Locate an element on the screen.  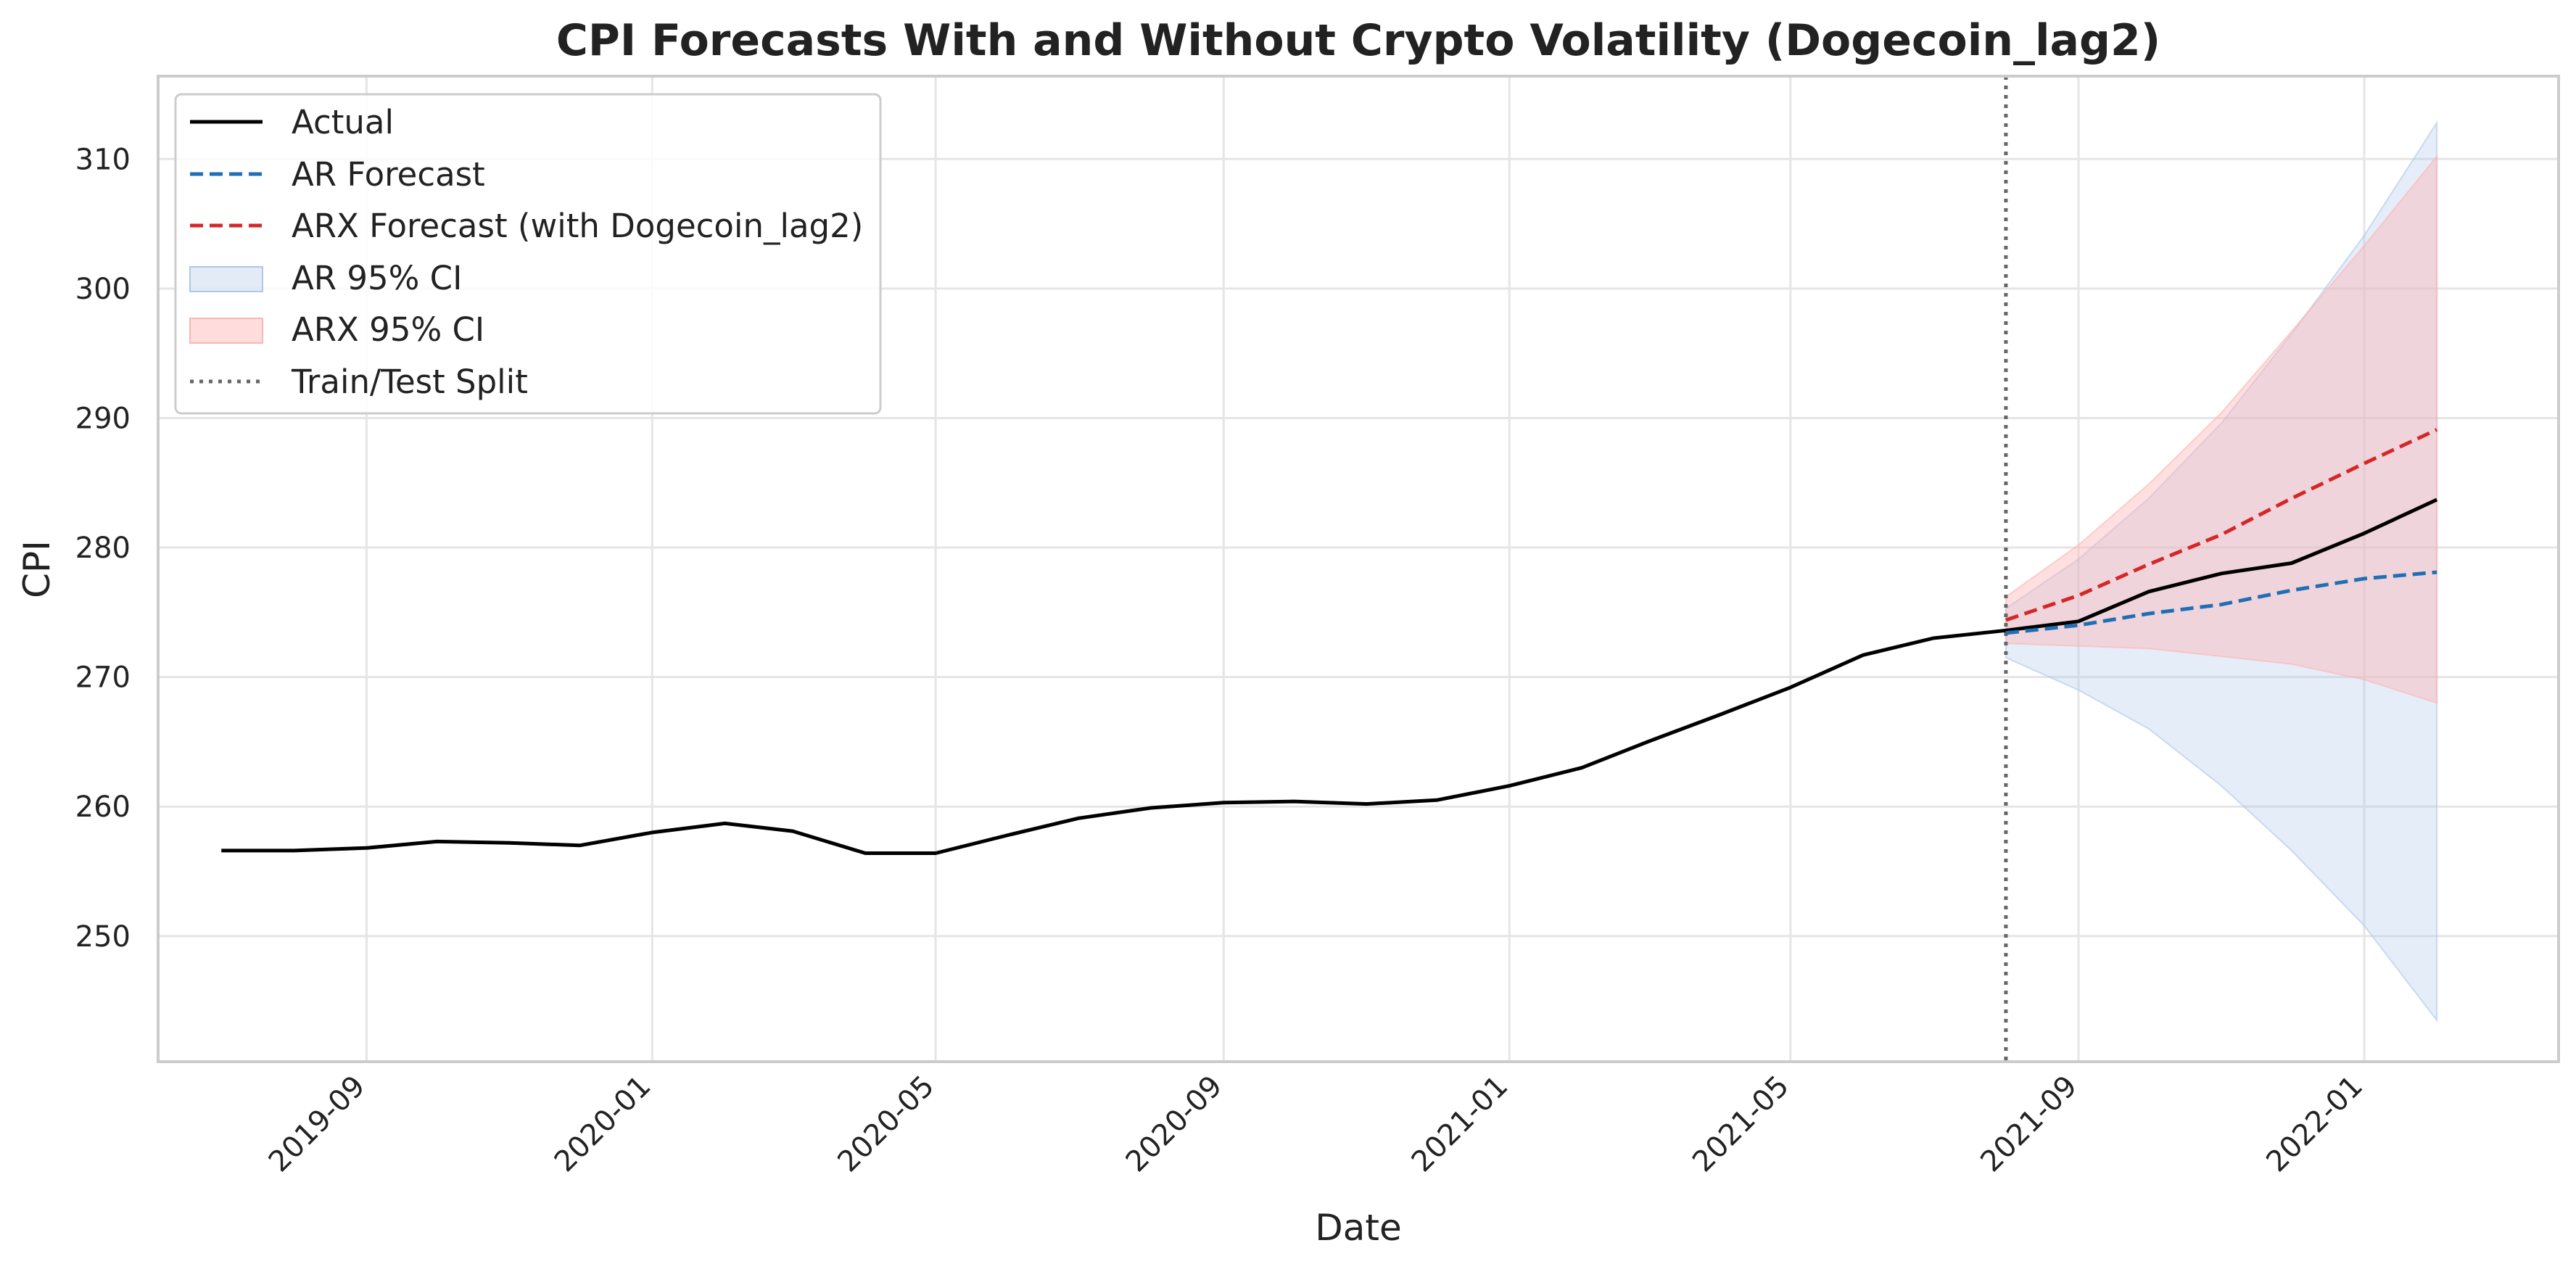
y-tick-labels: 250 260 270 280 290 300 310 is located at coordinates (103, 548).